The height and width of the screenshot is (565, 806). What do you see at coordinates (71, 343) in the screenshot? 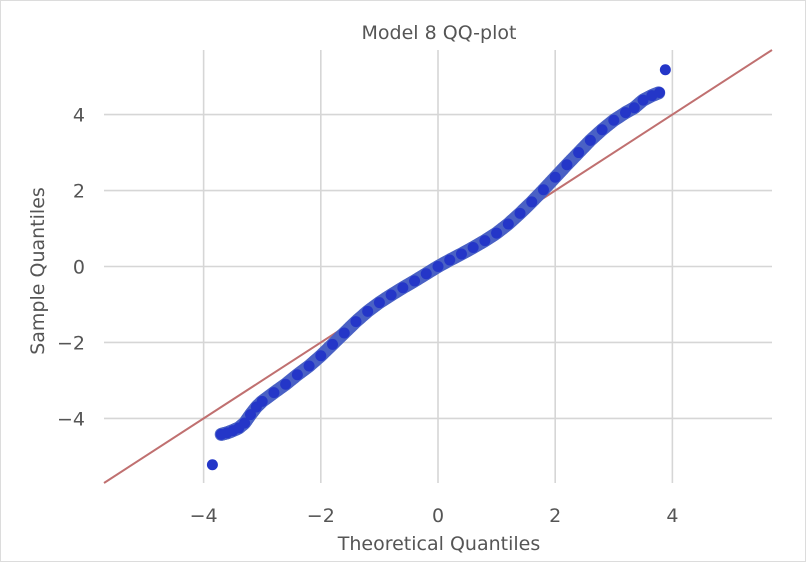
I see `y-tick-label: −2` at bounding box center [71, 343].